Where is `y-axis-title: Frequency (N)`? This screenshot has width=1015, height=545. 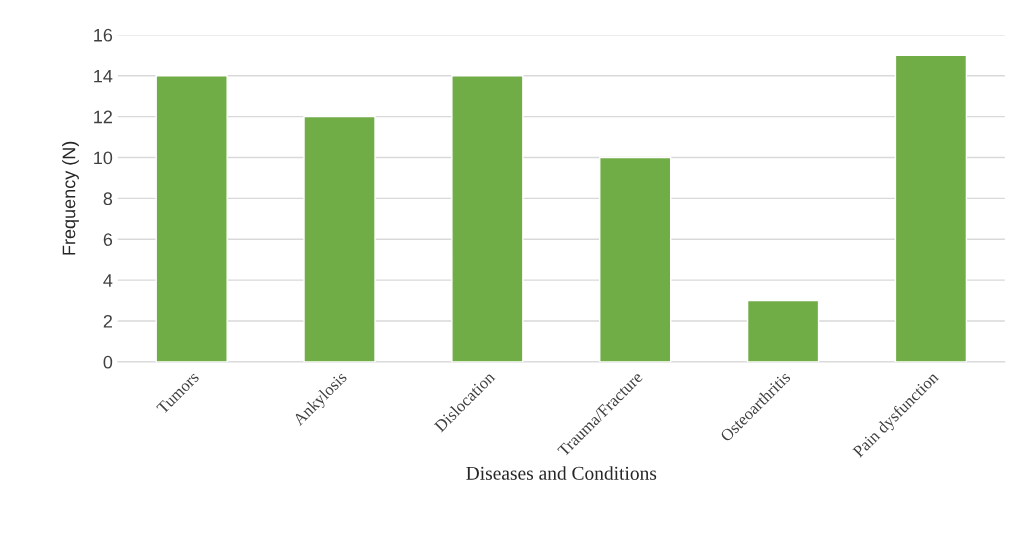 y-axis-title: Frequency (N) is located at coordinates (70, 198).